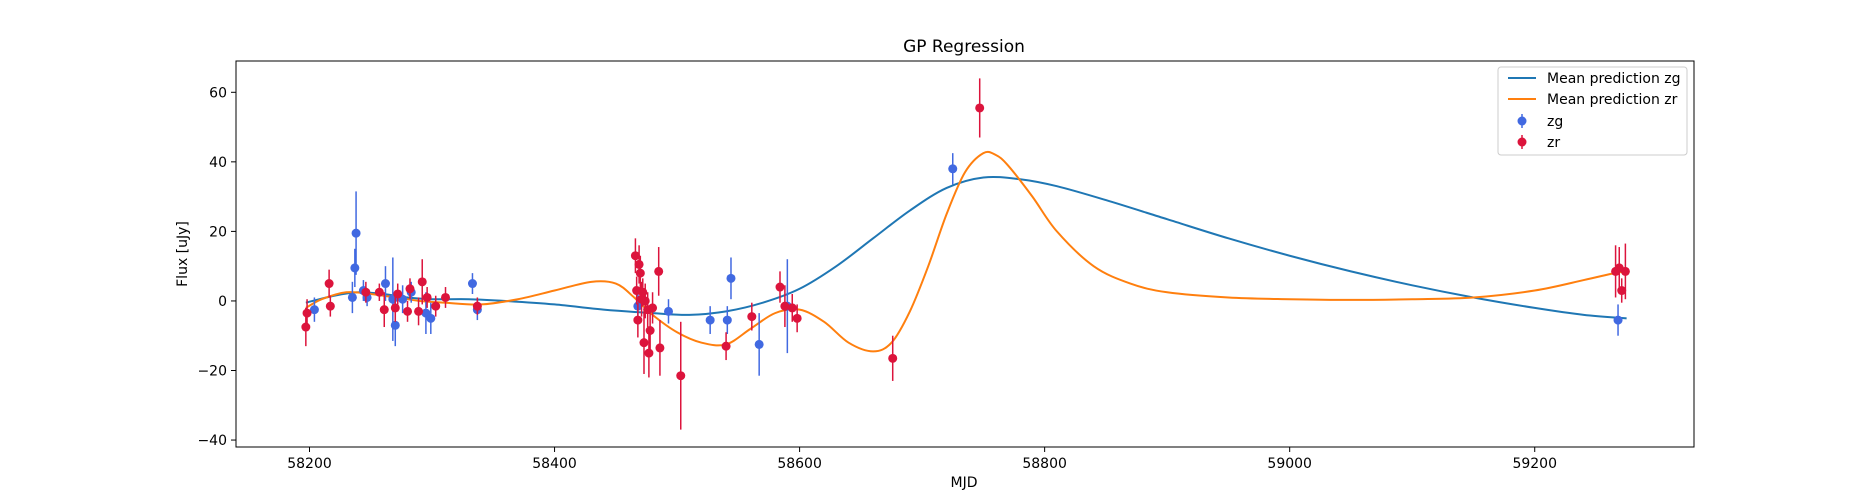 This screenshot has width=1875, height=500. What do you see at coordinates (1553, 143) in the screenshot?
I see `legend-label-zr: zr` at bounding box center [1553, 143].